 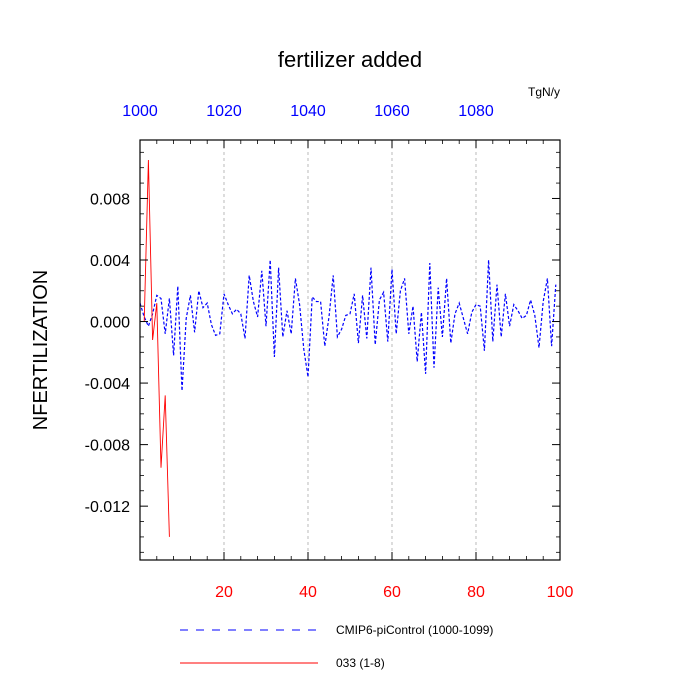 What do you see at coordinates (360, 663) in the screenshot?
I see `legend-label-033: 033 (1-8)` at bounding box center [360, 663].